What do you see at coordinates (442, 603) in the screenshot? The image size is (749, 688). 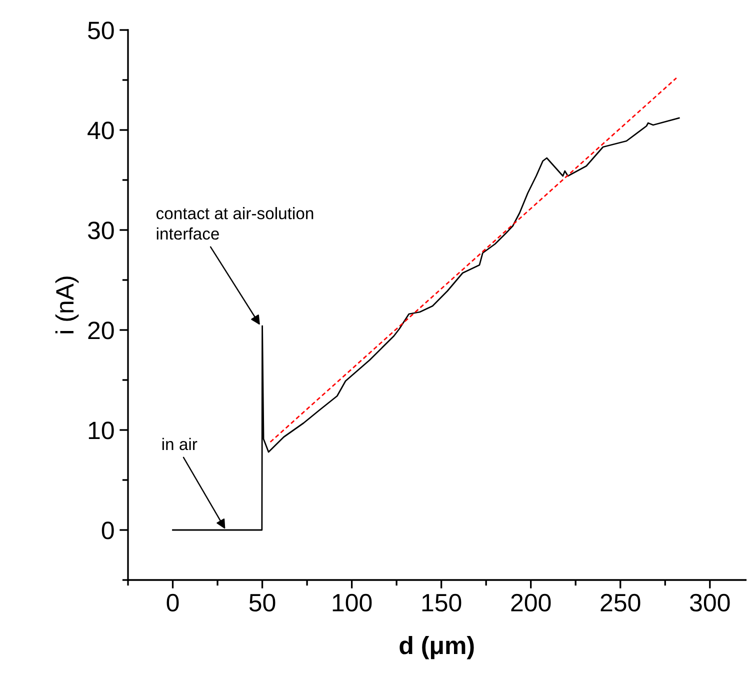 I see `x-tick-label: 150` at bounding box center [442, 603].